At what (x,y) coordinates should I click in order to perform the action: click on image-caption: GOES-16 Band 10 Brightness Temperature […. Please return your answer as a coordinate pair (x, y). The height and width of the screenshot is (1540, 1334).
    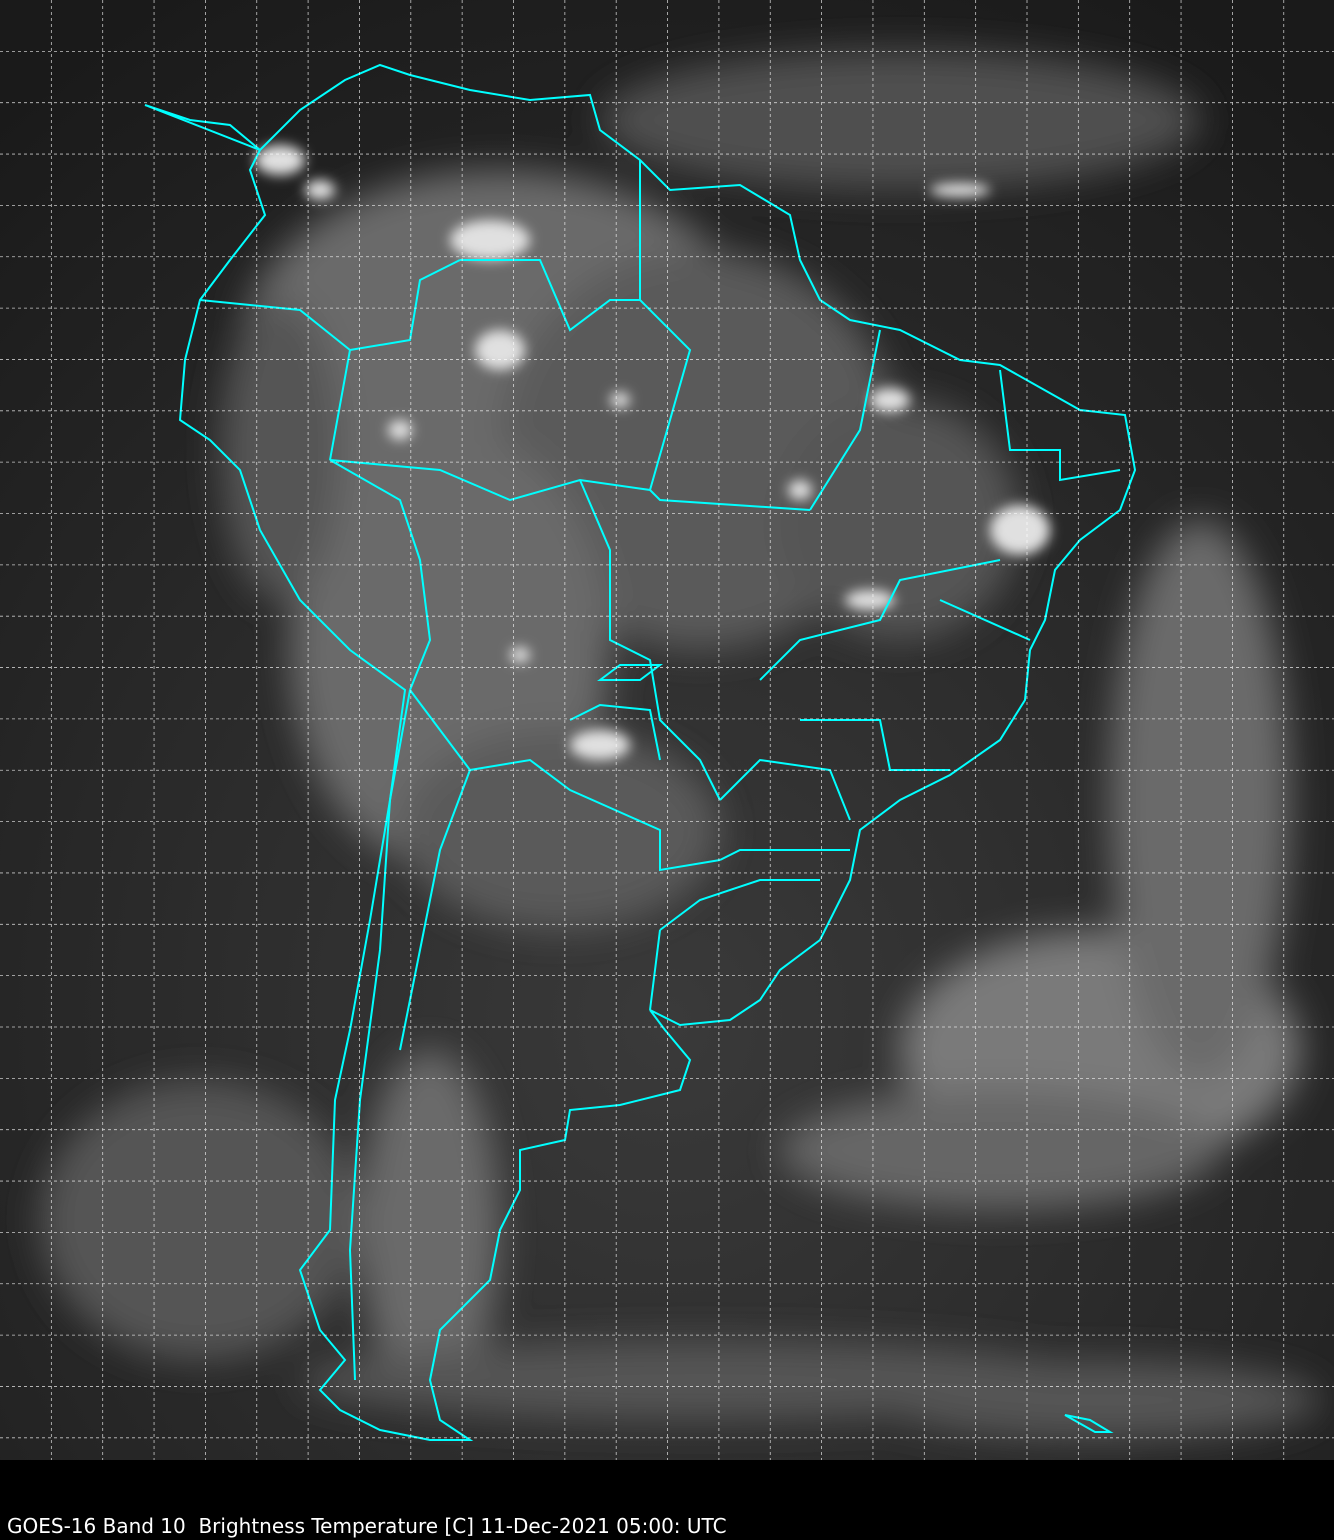
    Looking at the image, I should click on (367, 1526).